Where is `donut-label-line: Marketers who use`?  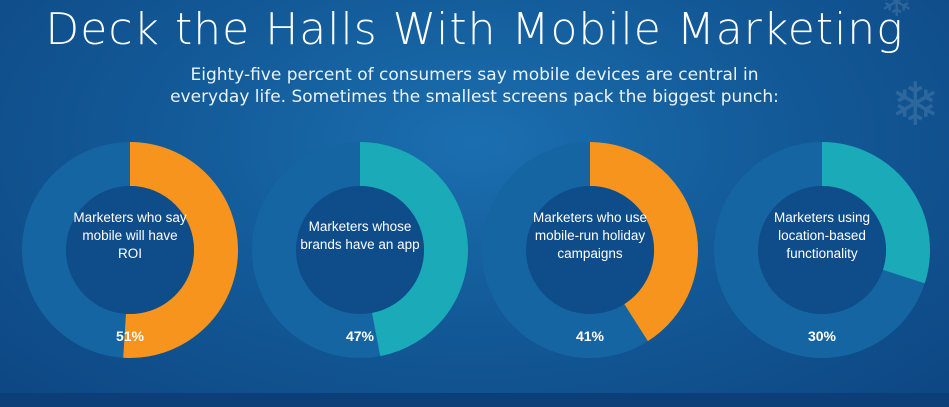 donut-label-line: Marketers who use is located at coordinates (590, 217).